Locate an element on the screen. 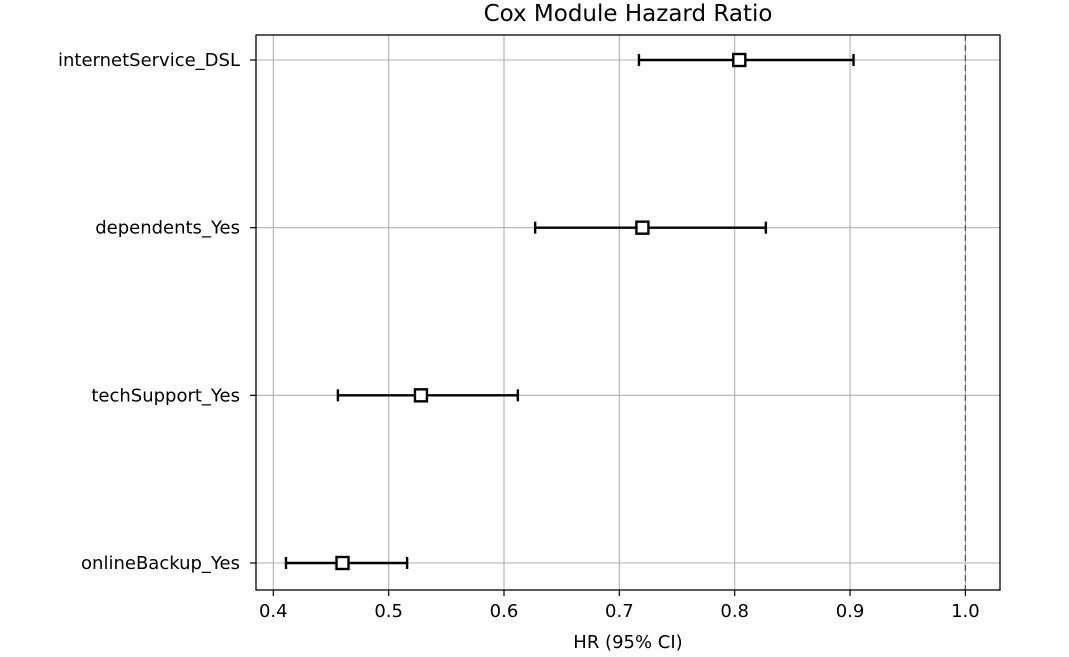 The image size is (1069, 657). chart-title: Cox Module Hazard Ratio is located at coordinates (628, 14).